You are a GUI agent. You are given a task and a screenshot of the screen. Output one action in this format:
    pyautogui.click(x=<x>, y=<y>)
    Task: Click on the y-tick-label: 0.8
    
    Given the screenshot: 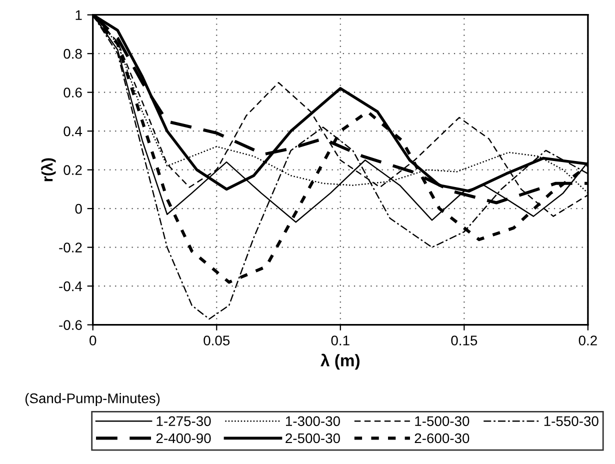 What is the action you would take?
    pyautogui.click(x=73, y=53)
    